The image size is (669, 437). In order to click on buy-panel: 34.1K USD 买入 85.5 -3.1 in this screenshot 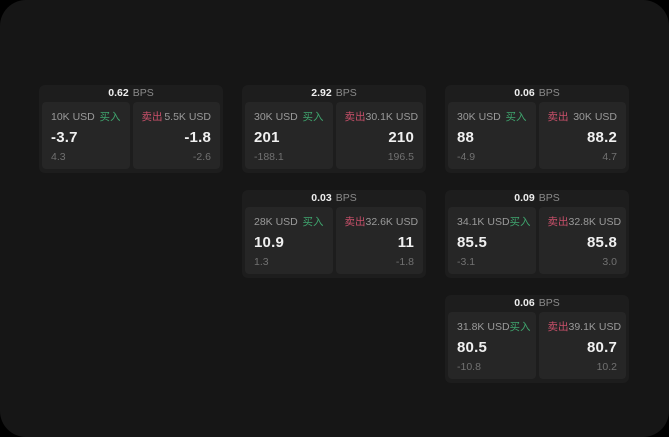, I will do `click(492, 240)`.